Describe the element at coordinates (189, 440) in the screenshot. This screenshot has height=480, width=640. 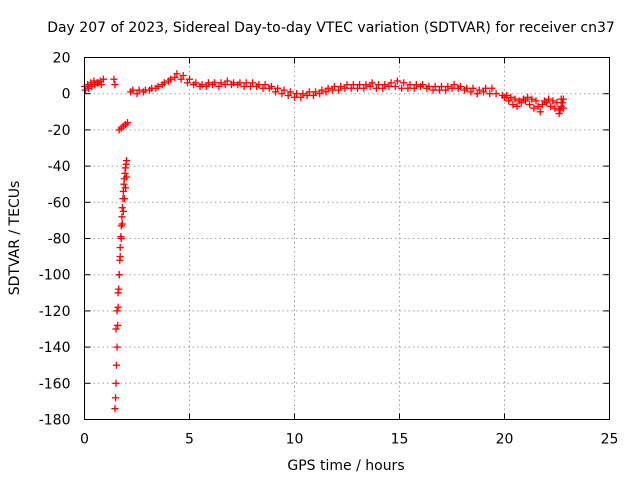
I see `x-tick-label: 5` at that location.